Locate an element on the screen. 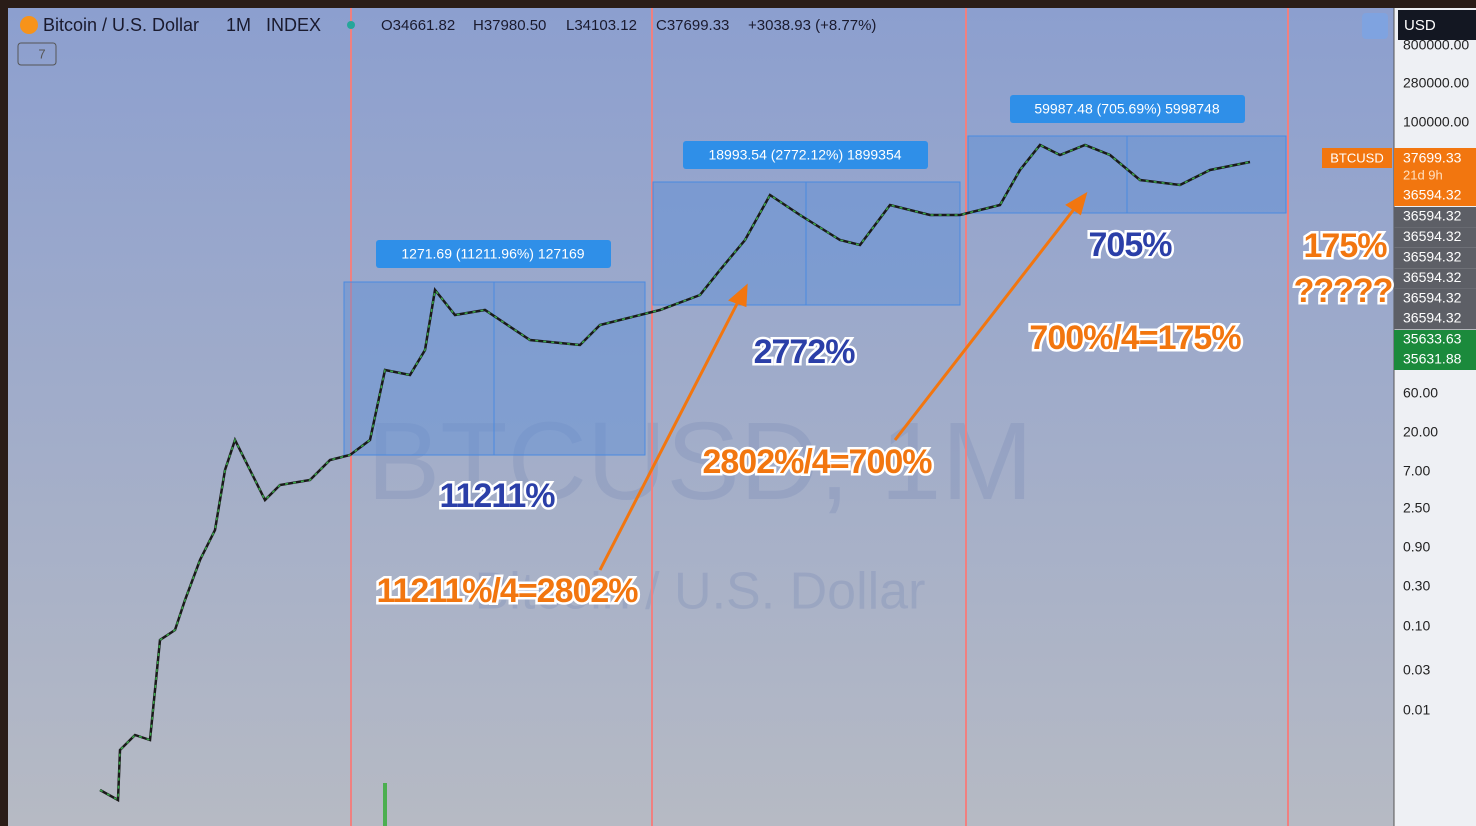 The width and height of the screenshot is (1476, 826). watermark: BTCUSD, 1M is located at coordinates (700, 461).